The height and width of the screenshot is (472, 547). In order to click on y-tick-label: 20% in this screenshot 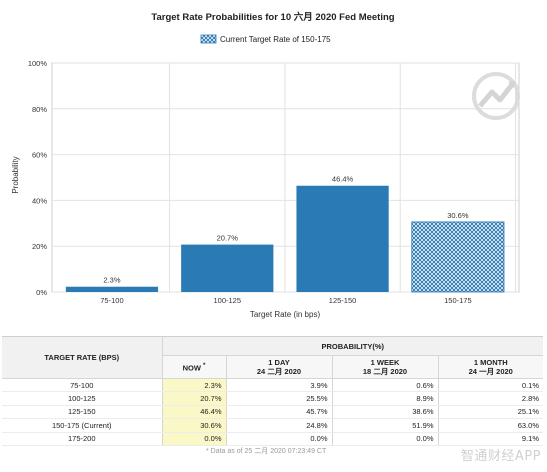, I will do `click(39, 246)`.